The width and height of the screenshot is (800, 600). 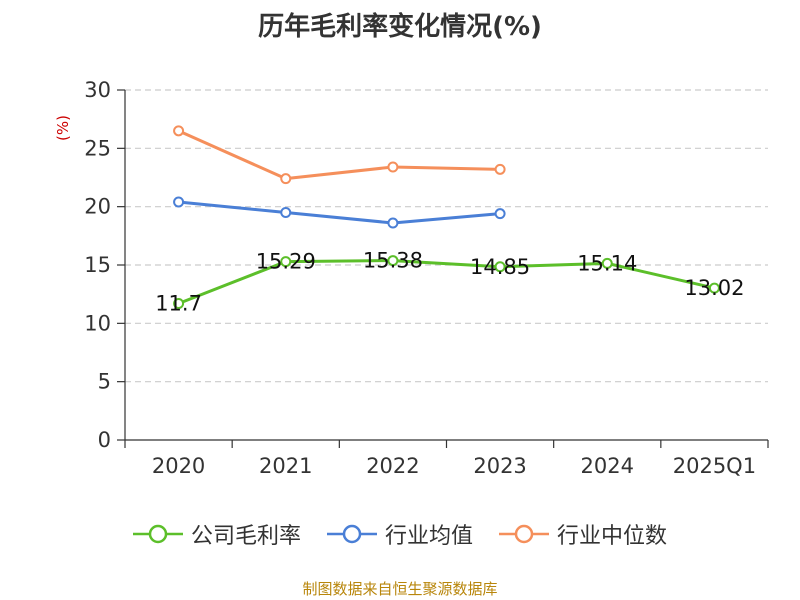 I want to click on x-tick-label: 2024, so click(x=607, y=466).